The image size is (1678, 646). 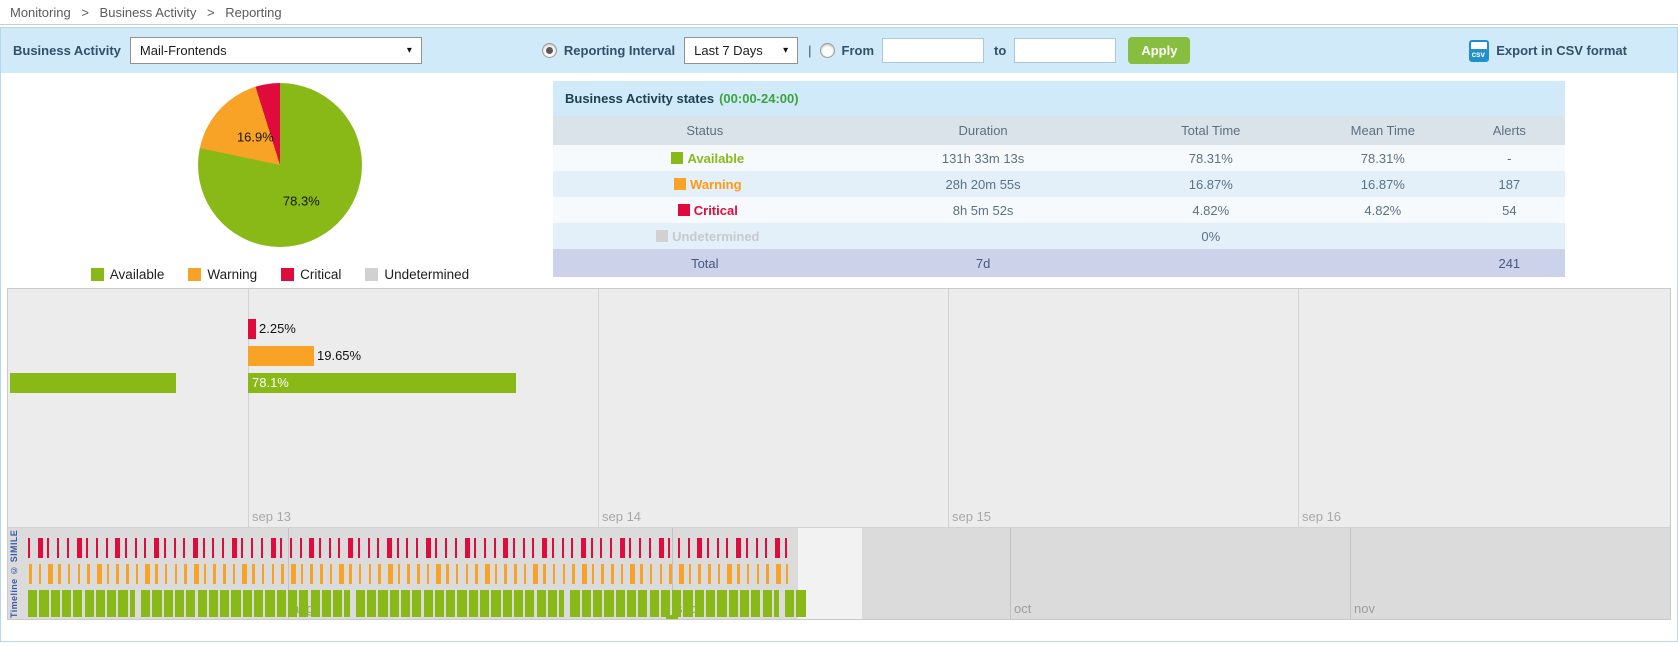 What do you see at coordinates (705, 263) in the screenshot?
I see `cell-total-label: Total` at bounding box center [705, 263].